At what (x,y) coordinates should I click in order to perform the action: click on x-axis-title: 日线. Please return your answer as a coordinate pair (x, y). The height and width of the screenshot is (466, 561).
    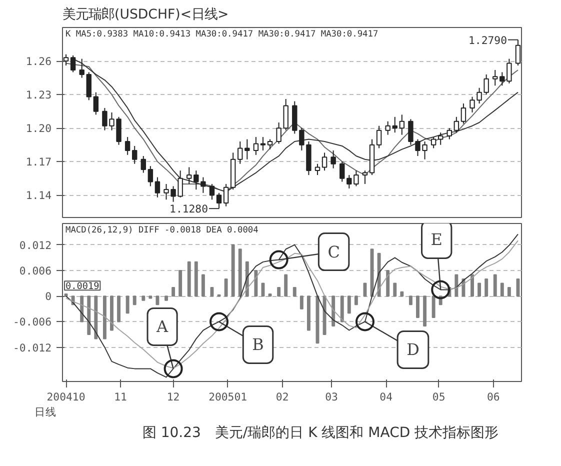
    Looking at the image, I should click on (45, 412).